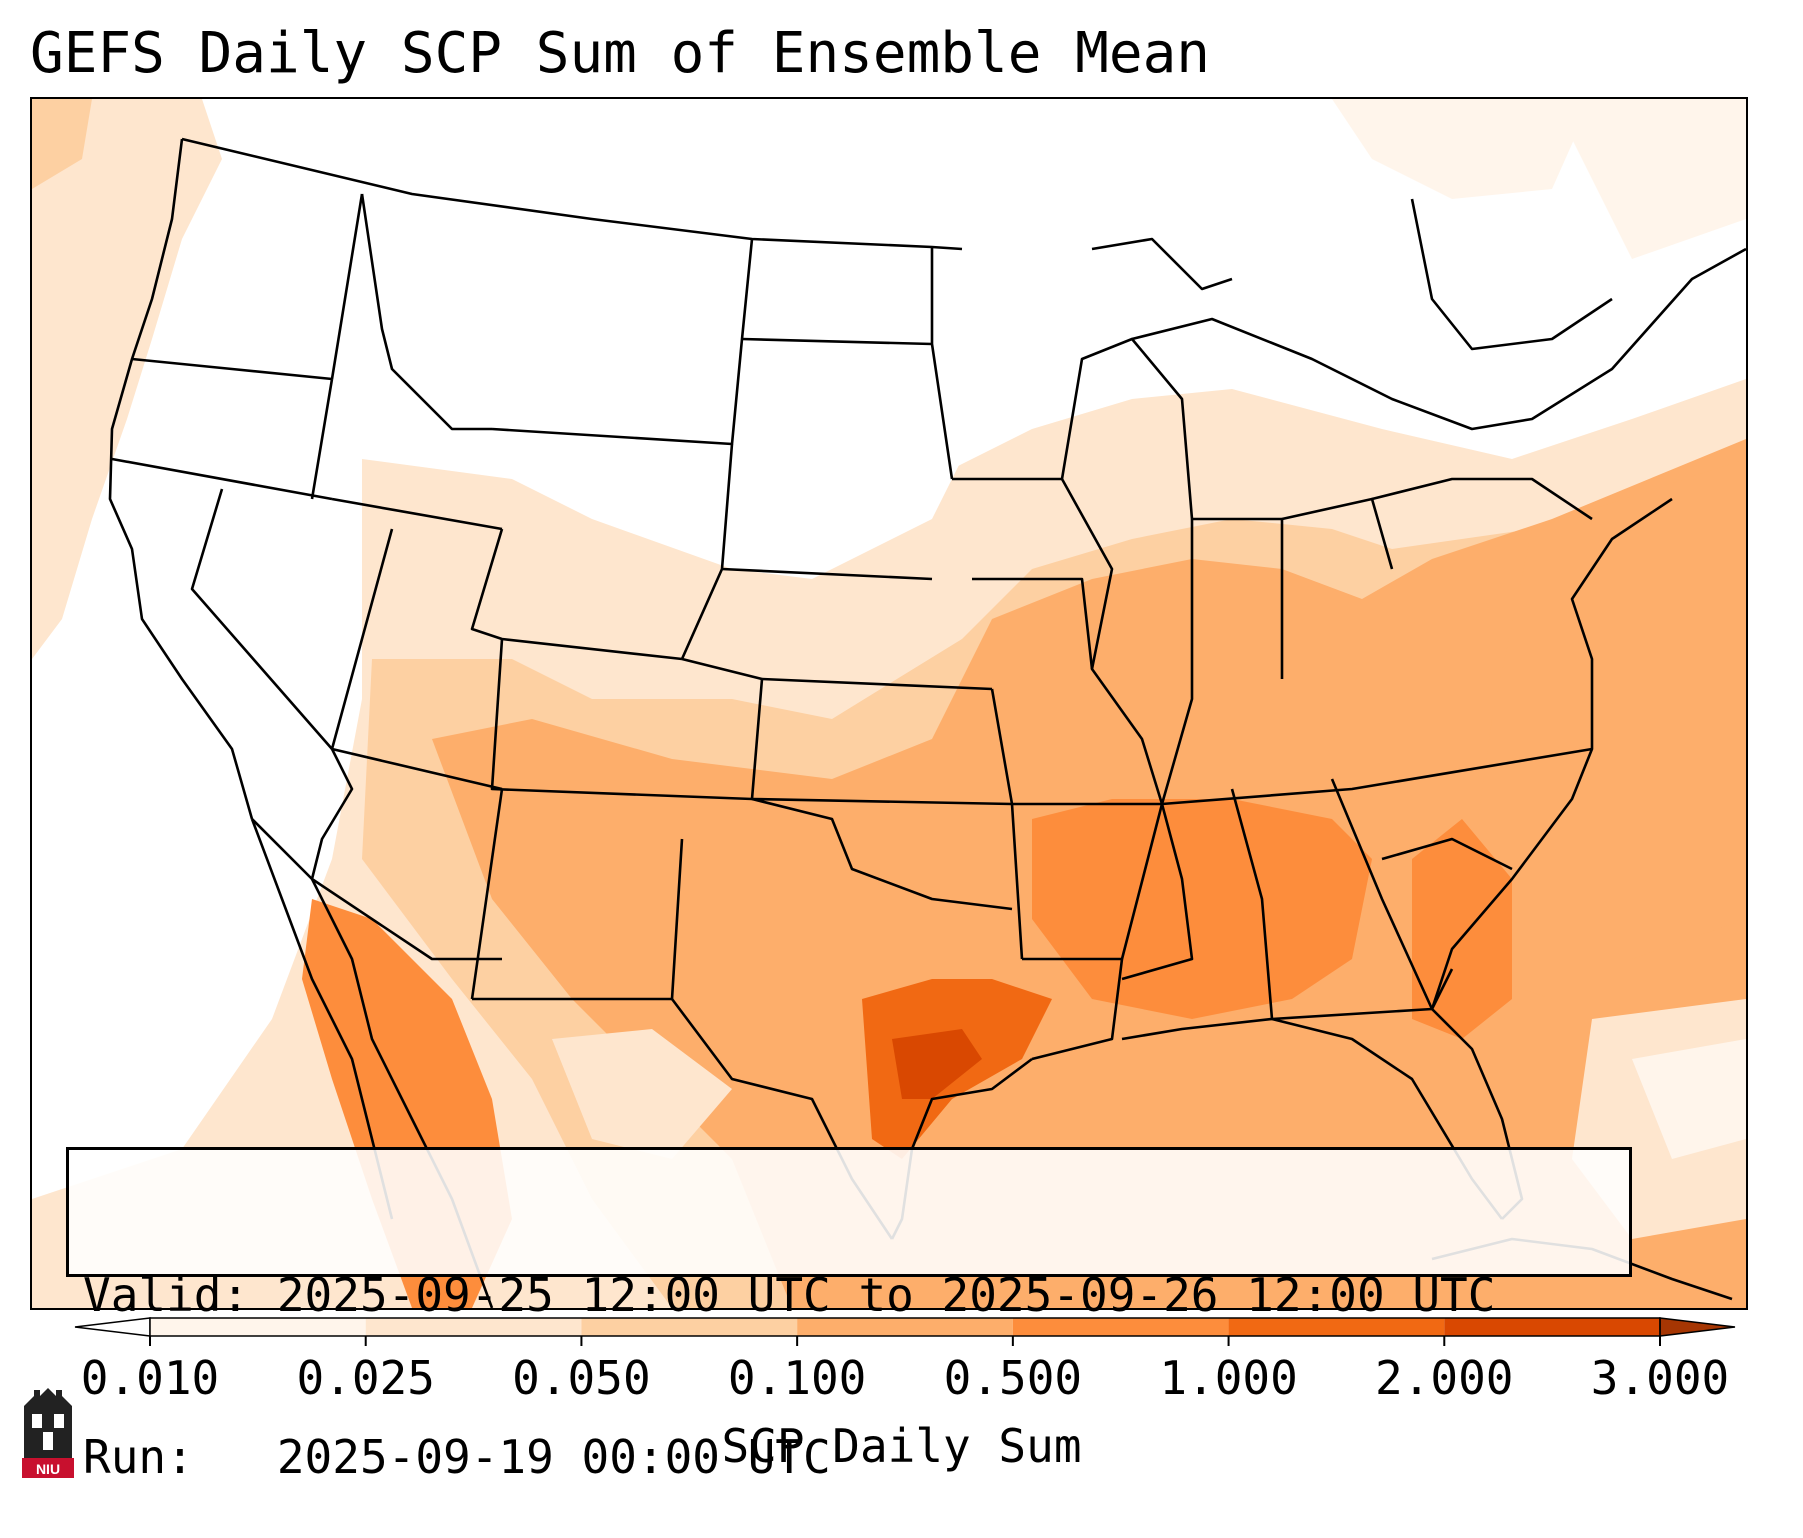  Describe the element at coordinates (901, 1446) in the screenshot. I see `colorbar-label: SCP Daily Sum` at that location.